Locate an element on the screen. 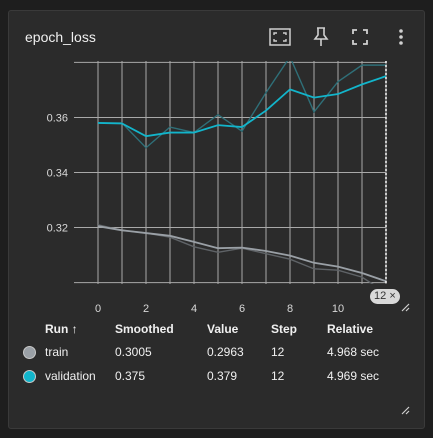 The image size is (433, 438). series-raw-line-validation is located at coordinates (242, 105).